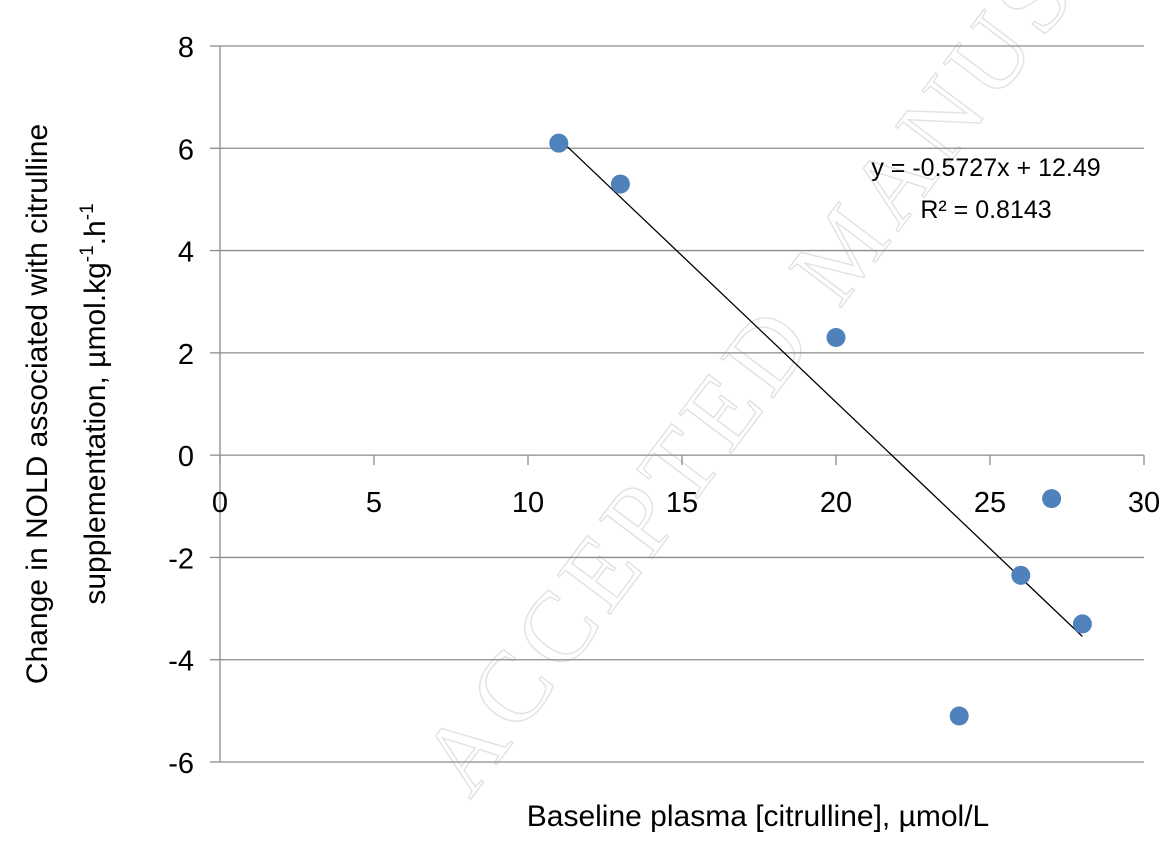  I want to click on y-axis-title-line2: supplementation, µmol.kg-1.h-1, so click(94, 403).